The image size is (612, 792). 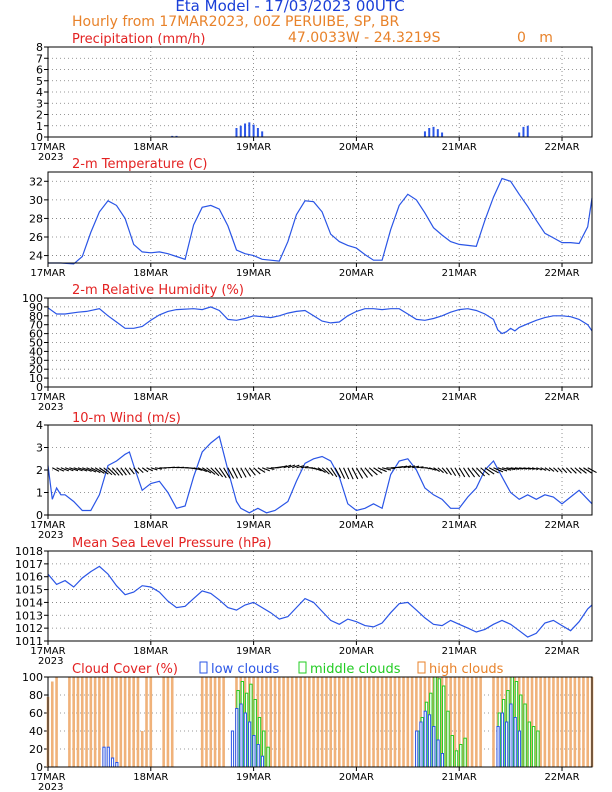 I want to click on wind-ytick-label: 4, so click(x=39, y=425).